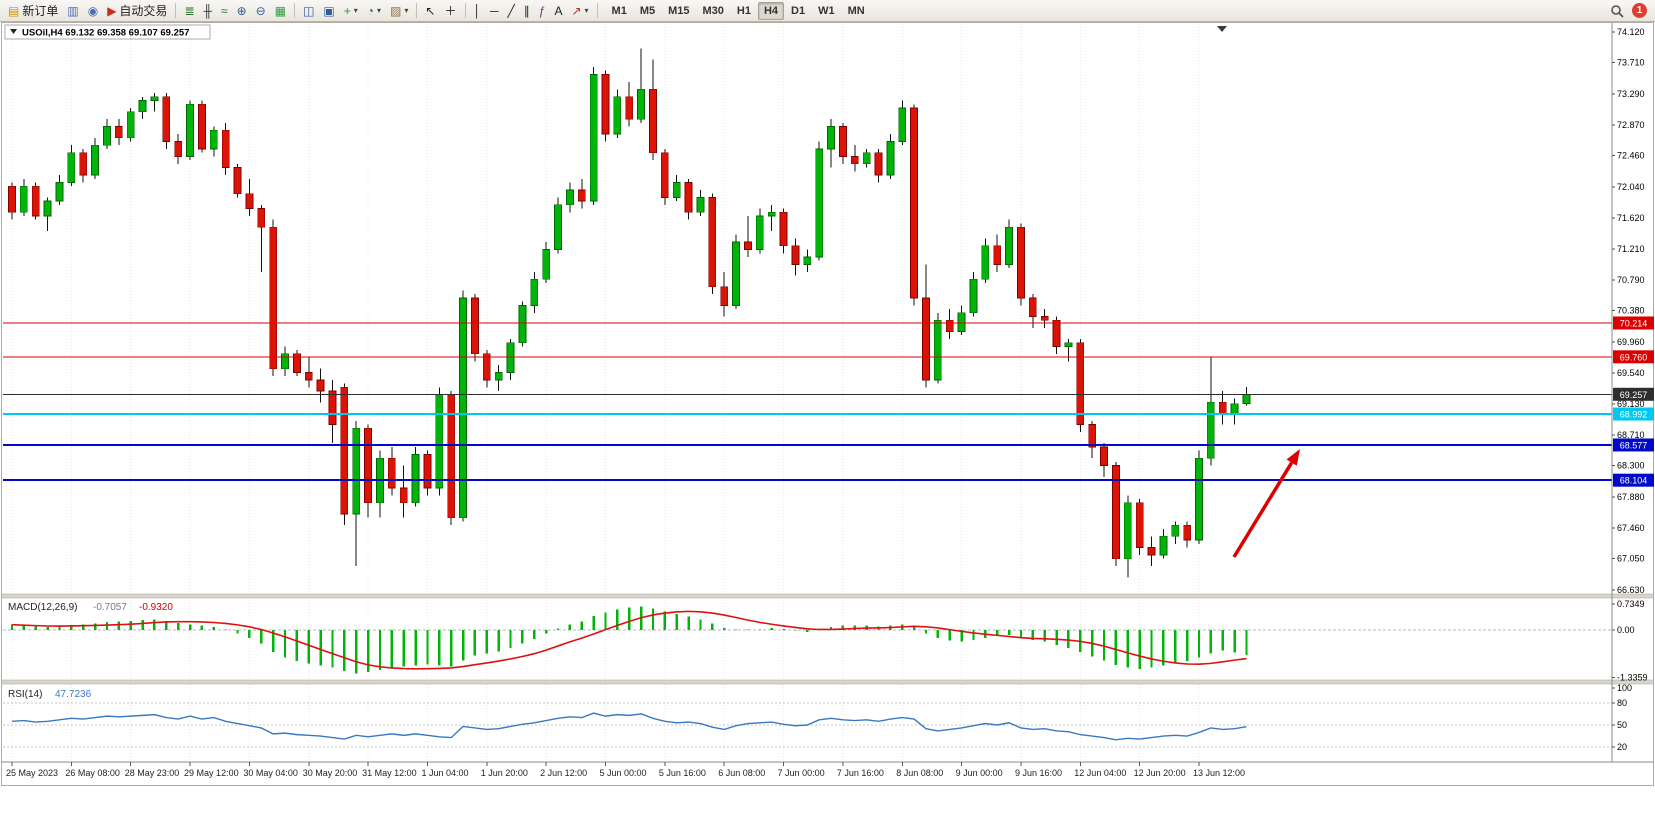 This screenshot has width=1655, height=829. I want to click on svg-text: 0.7349, so click(1631, 604).